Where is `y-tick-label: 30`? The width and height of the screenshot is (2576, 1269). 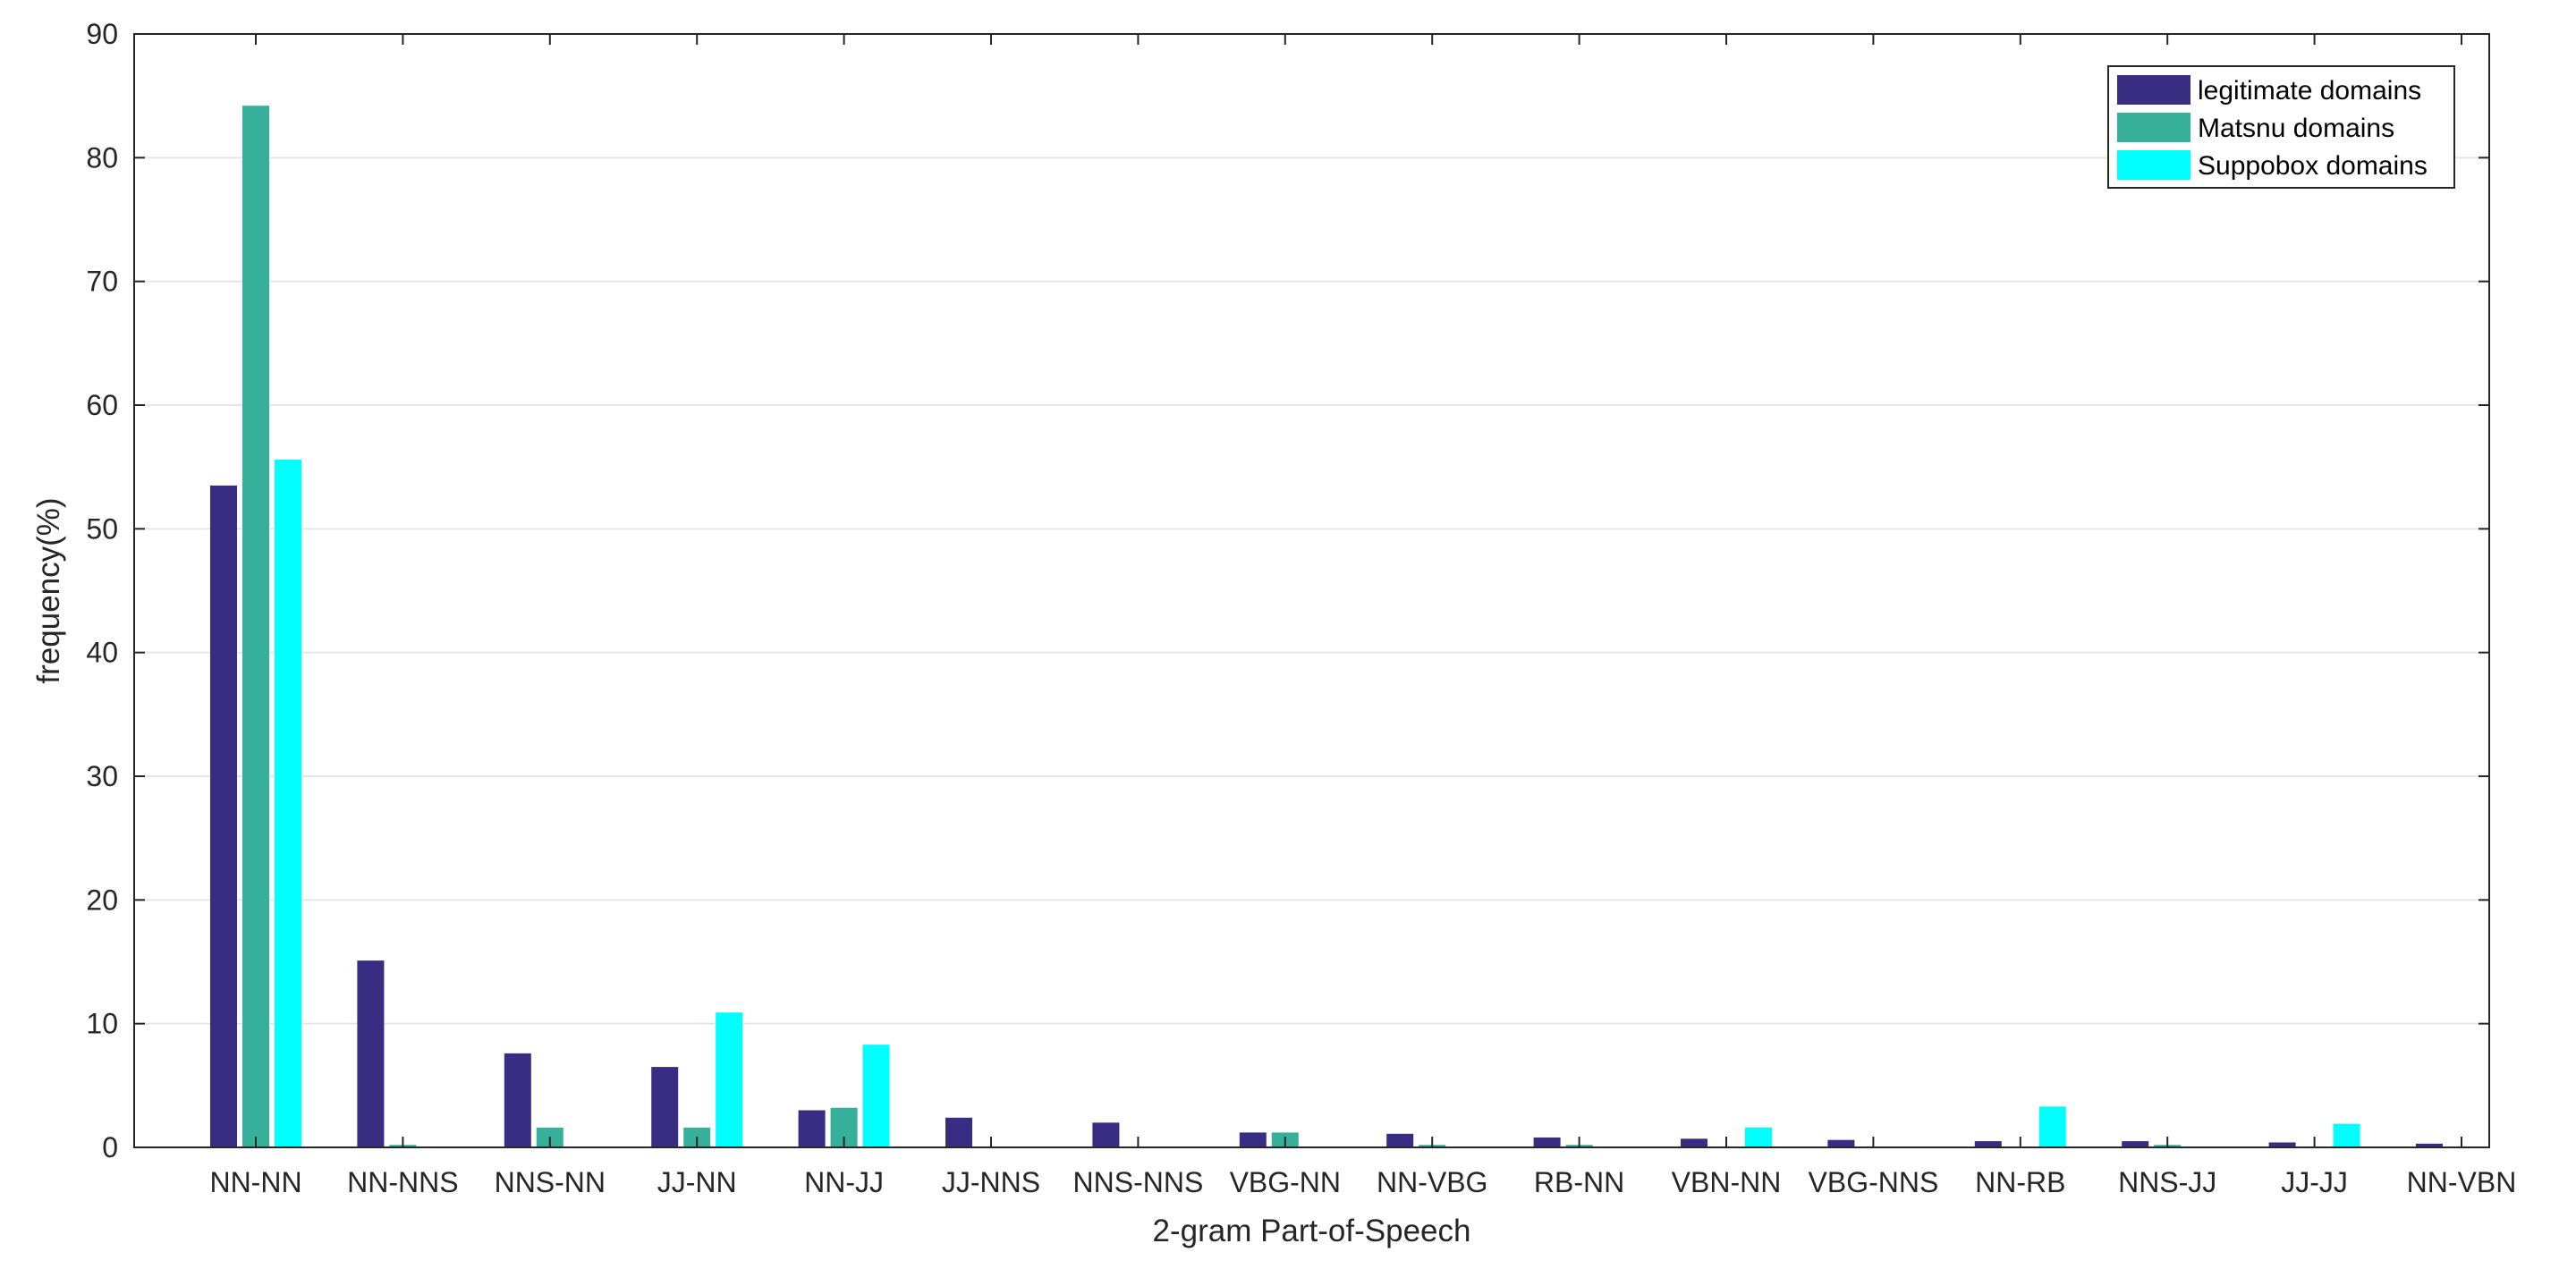
y-tick-label: 30 is located at coordinates (102, 776).